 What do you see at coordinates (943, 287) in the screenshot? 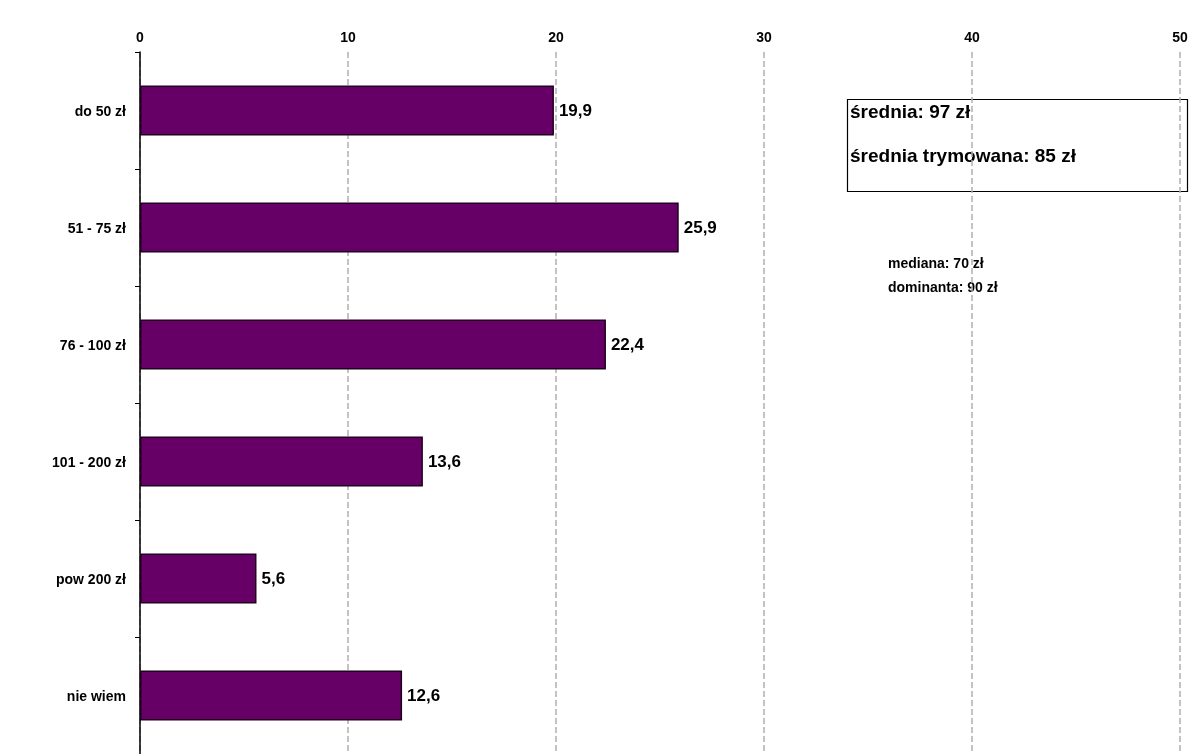
I see `annotation: dominanta: 90 zł` at bounding box center [943, 287].